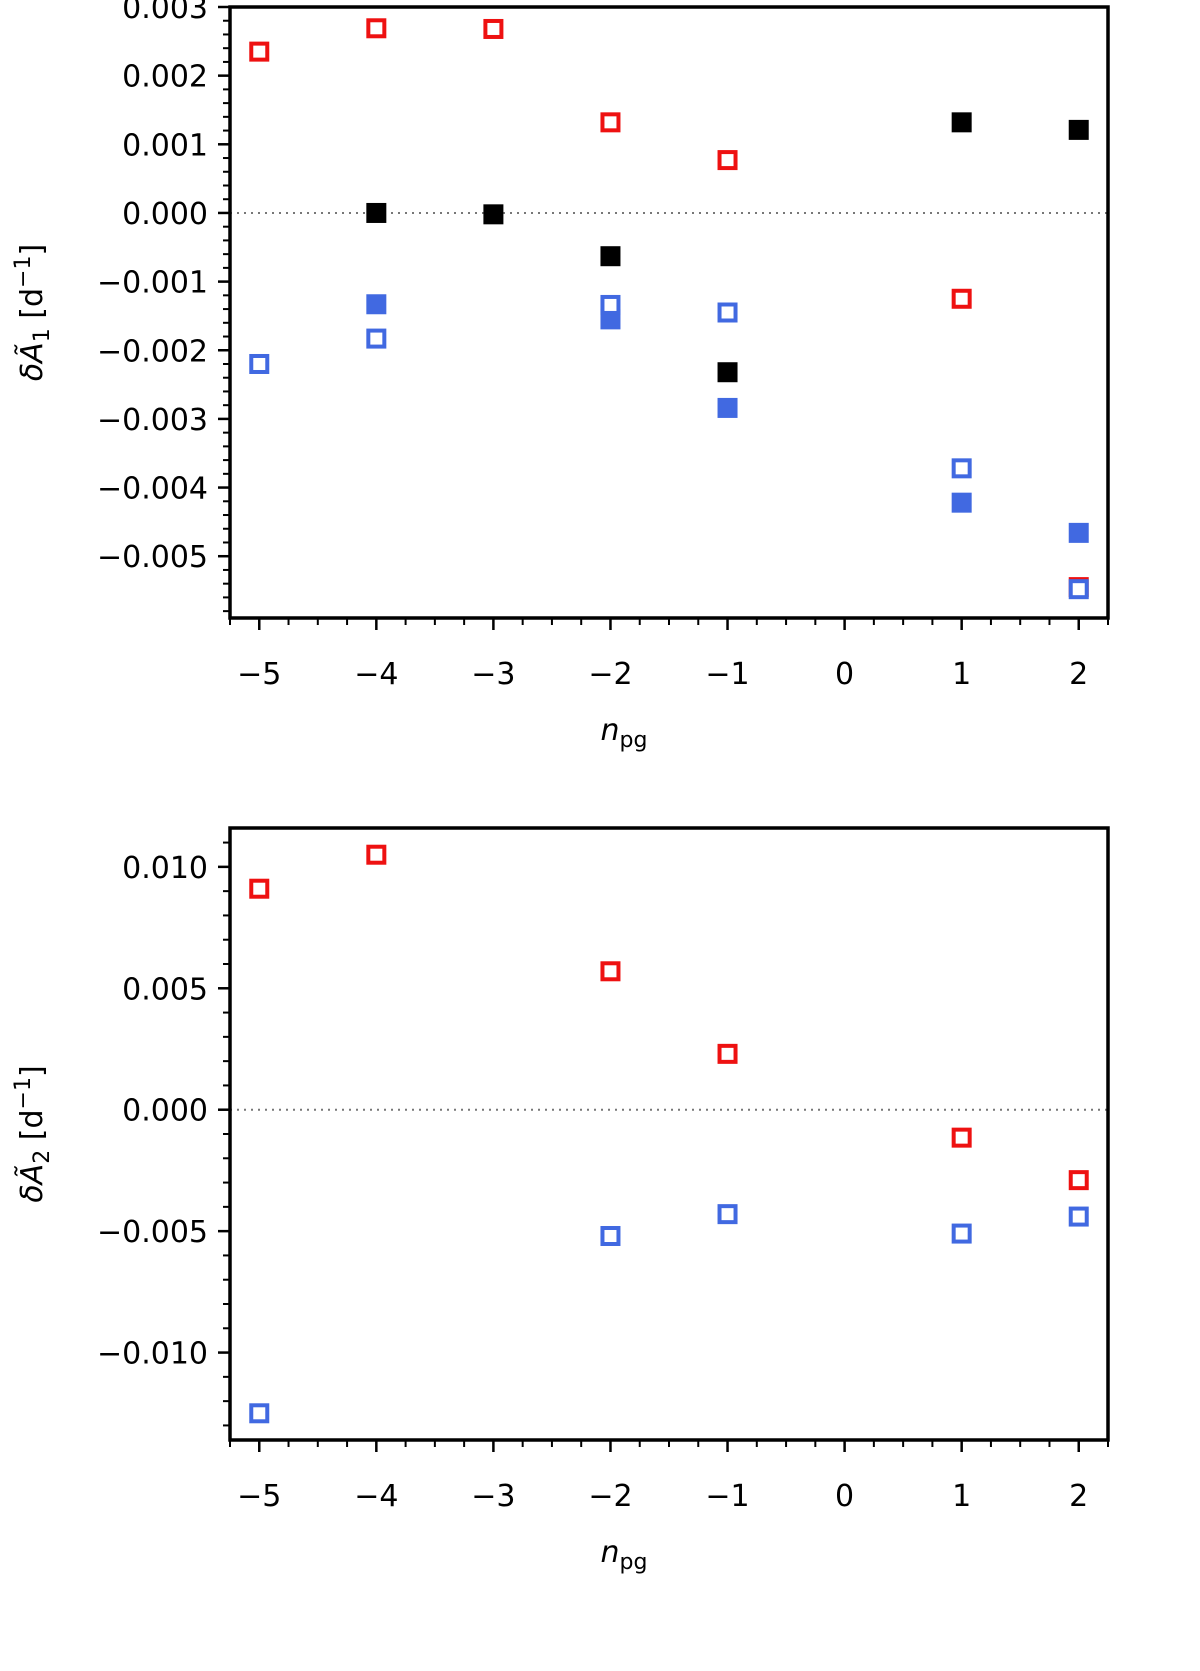  What do you see at coordinates (165, 77) in the screenshot?
I see `y-tick-label: 0.002` at bounding box center [165, 77].